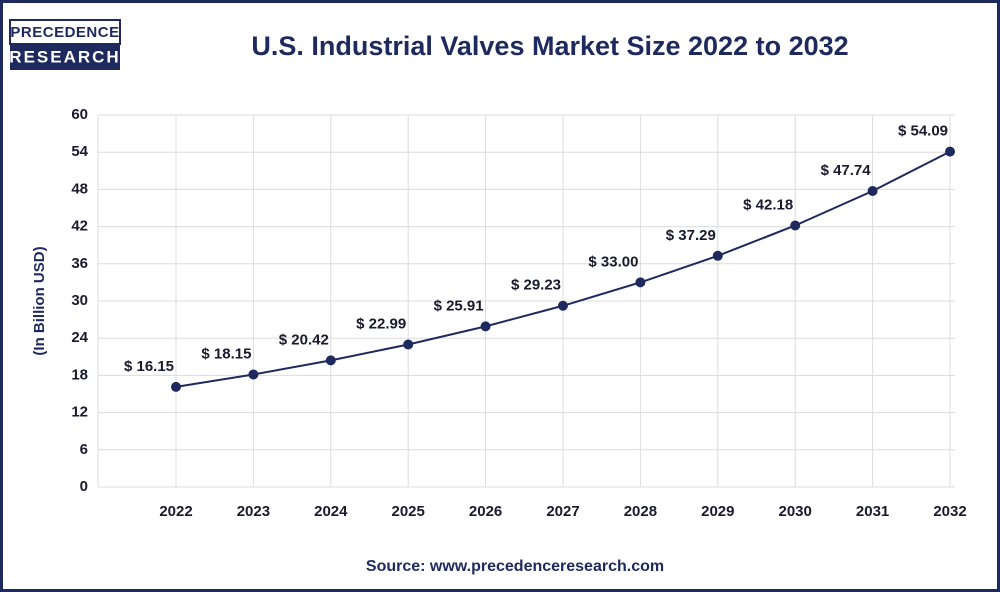 The height and width of the screenshot is (592, 1000). I want to click on y-tick-label: 54, so click(79, 151).